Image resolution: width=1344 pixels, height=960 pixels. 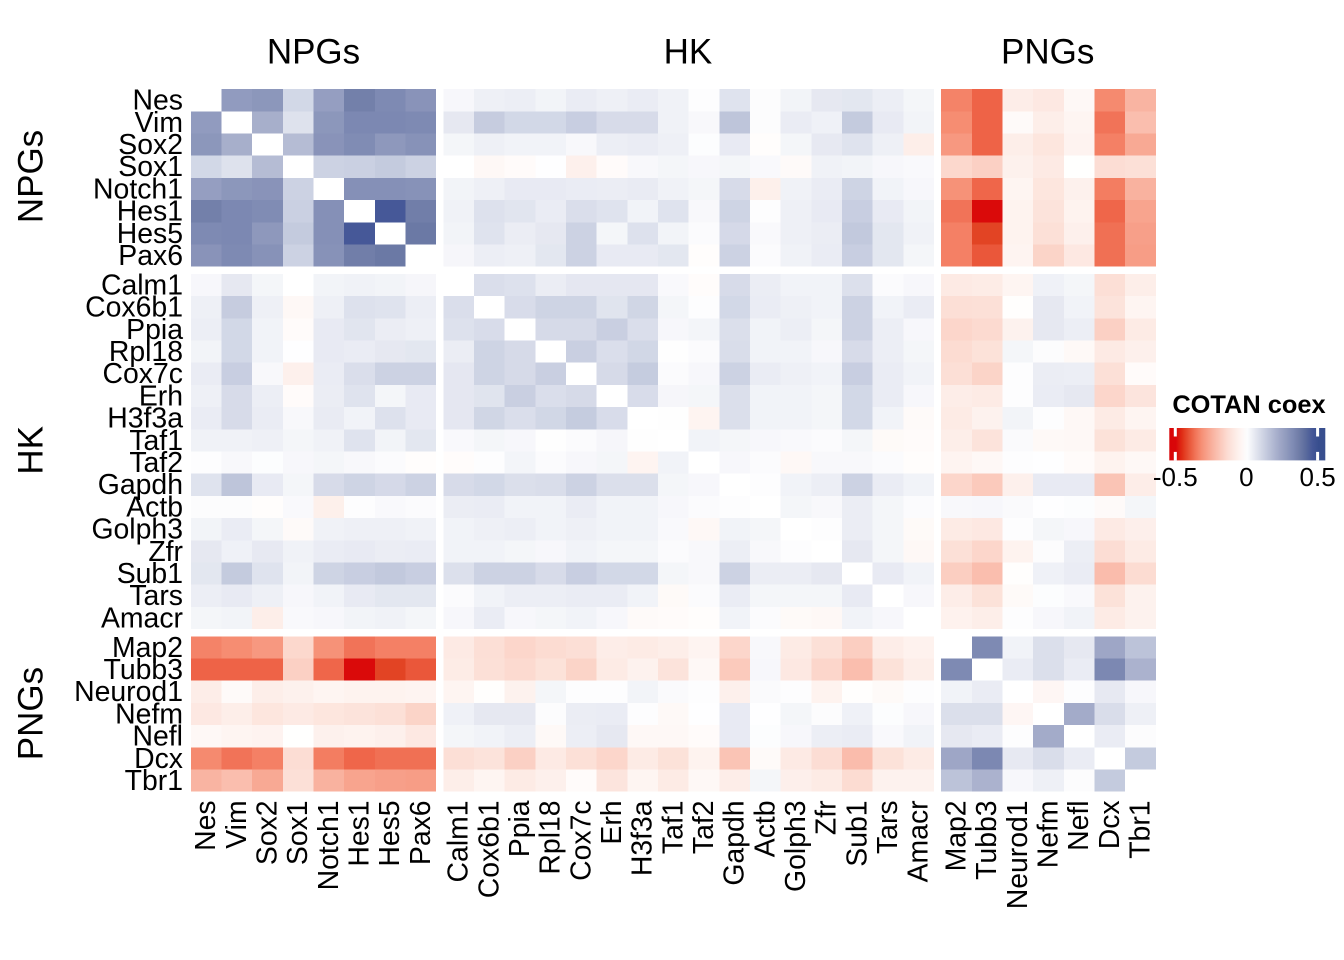 What do you see at coordinates (1248, 405) in the screenshot?
I see `svg-text: COTAN coex` at bounding box center [1248, 405].